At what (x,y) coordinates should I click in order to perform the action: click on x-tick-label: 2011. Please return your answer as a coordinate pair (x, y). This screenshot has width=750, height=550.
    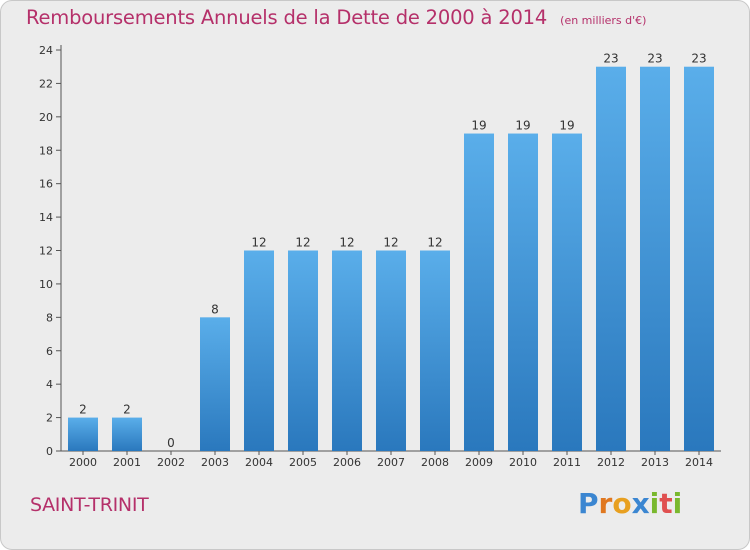
    Looking at the image, I should click on (567, 462).